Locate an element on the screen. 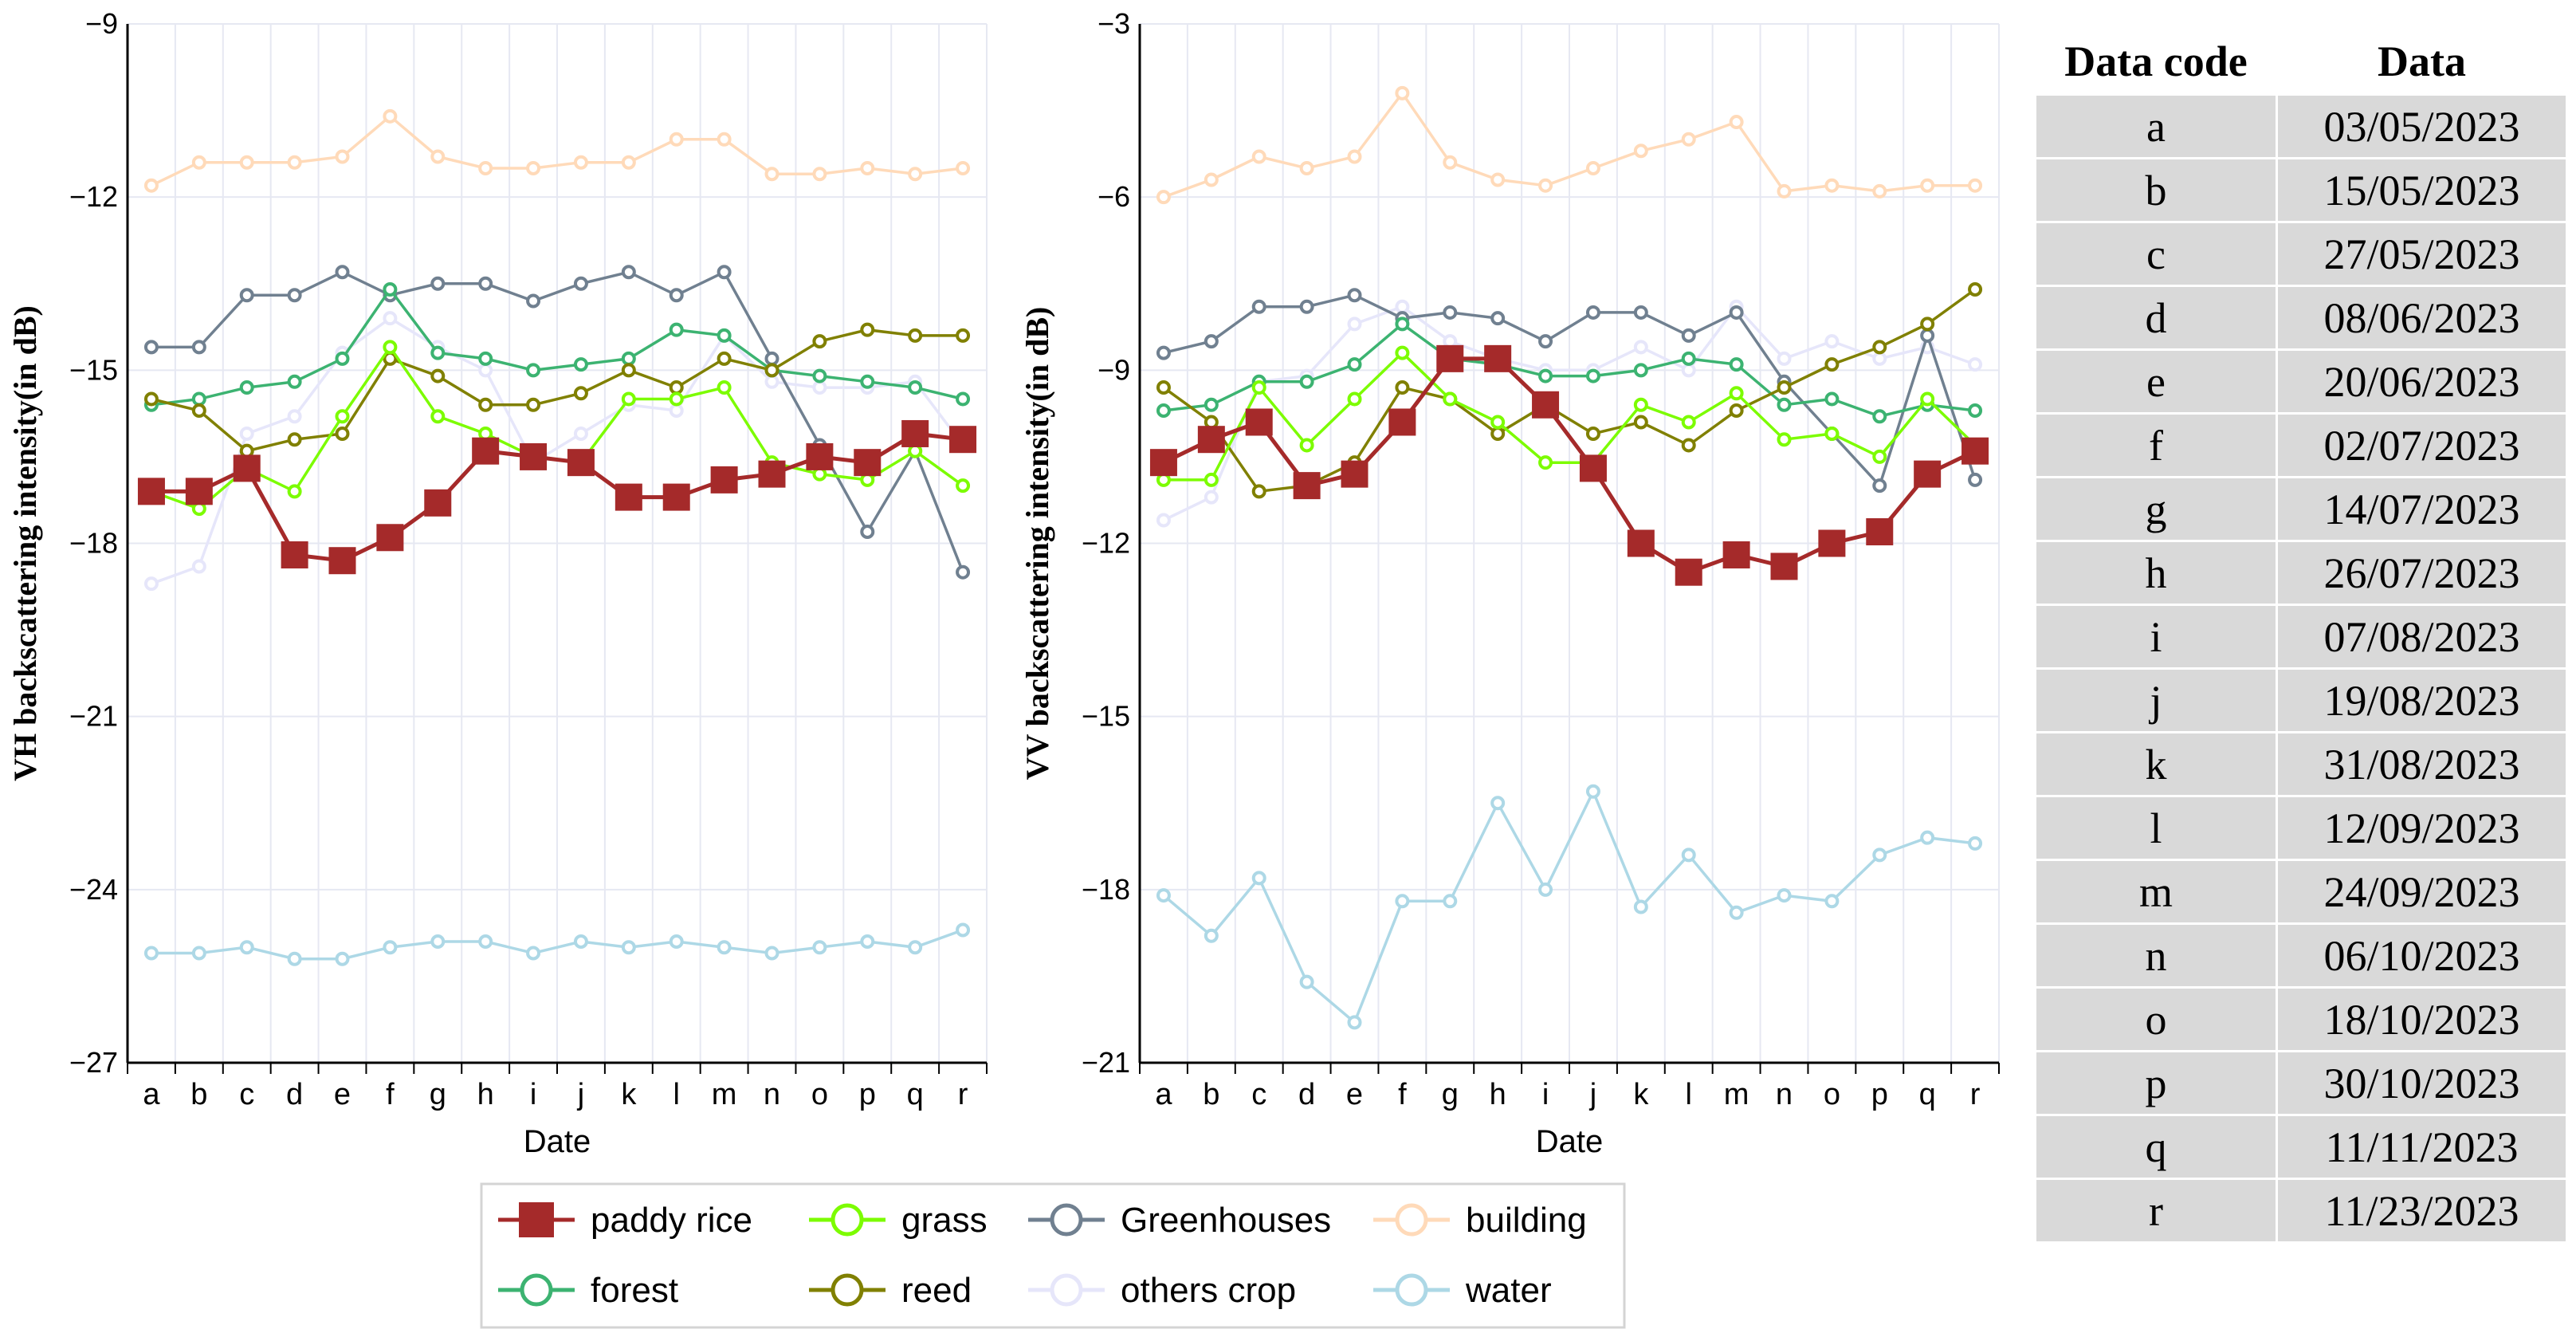  data-date-cell: 30/10/2023 is located at coordinates (2422, 1083).